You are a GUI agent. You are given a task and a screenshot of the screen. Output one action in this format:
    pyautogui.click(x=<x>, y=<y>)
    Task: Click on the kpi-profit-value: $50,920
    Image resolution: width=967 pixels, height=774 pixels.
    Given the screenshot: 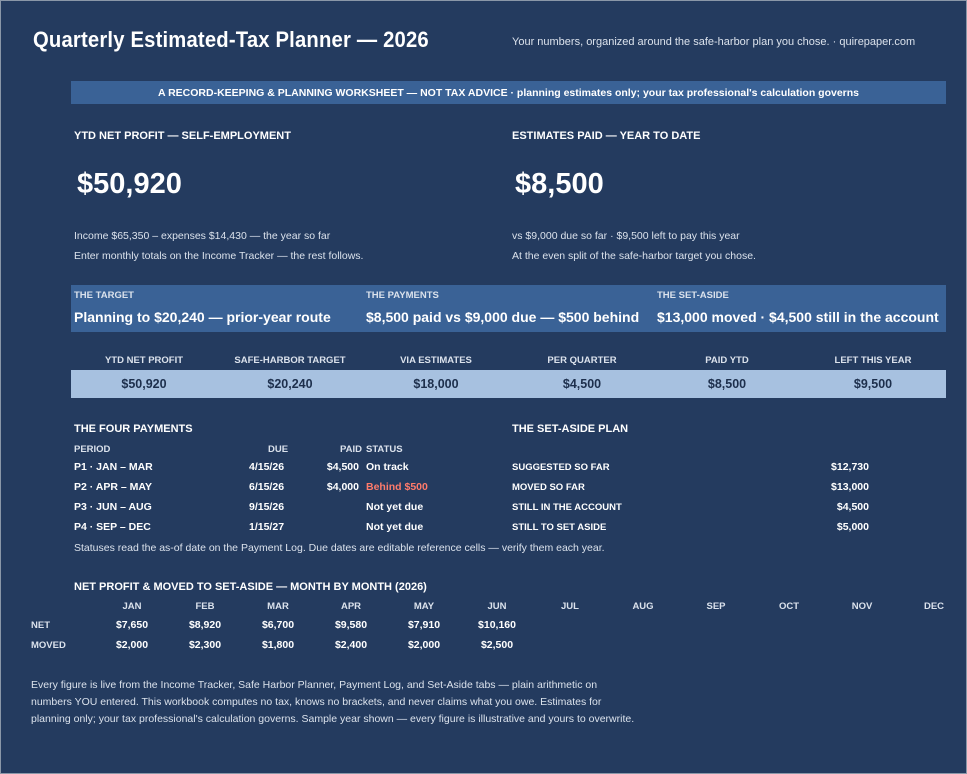 What is the action you would take?
    pyautogui.click(x=129, y=184)
    